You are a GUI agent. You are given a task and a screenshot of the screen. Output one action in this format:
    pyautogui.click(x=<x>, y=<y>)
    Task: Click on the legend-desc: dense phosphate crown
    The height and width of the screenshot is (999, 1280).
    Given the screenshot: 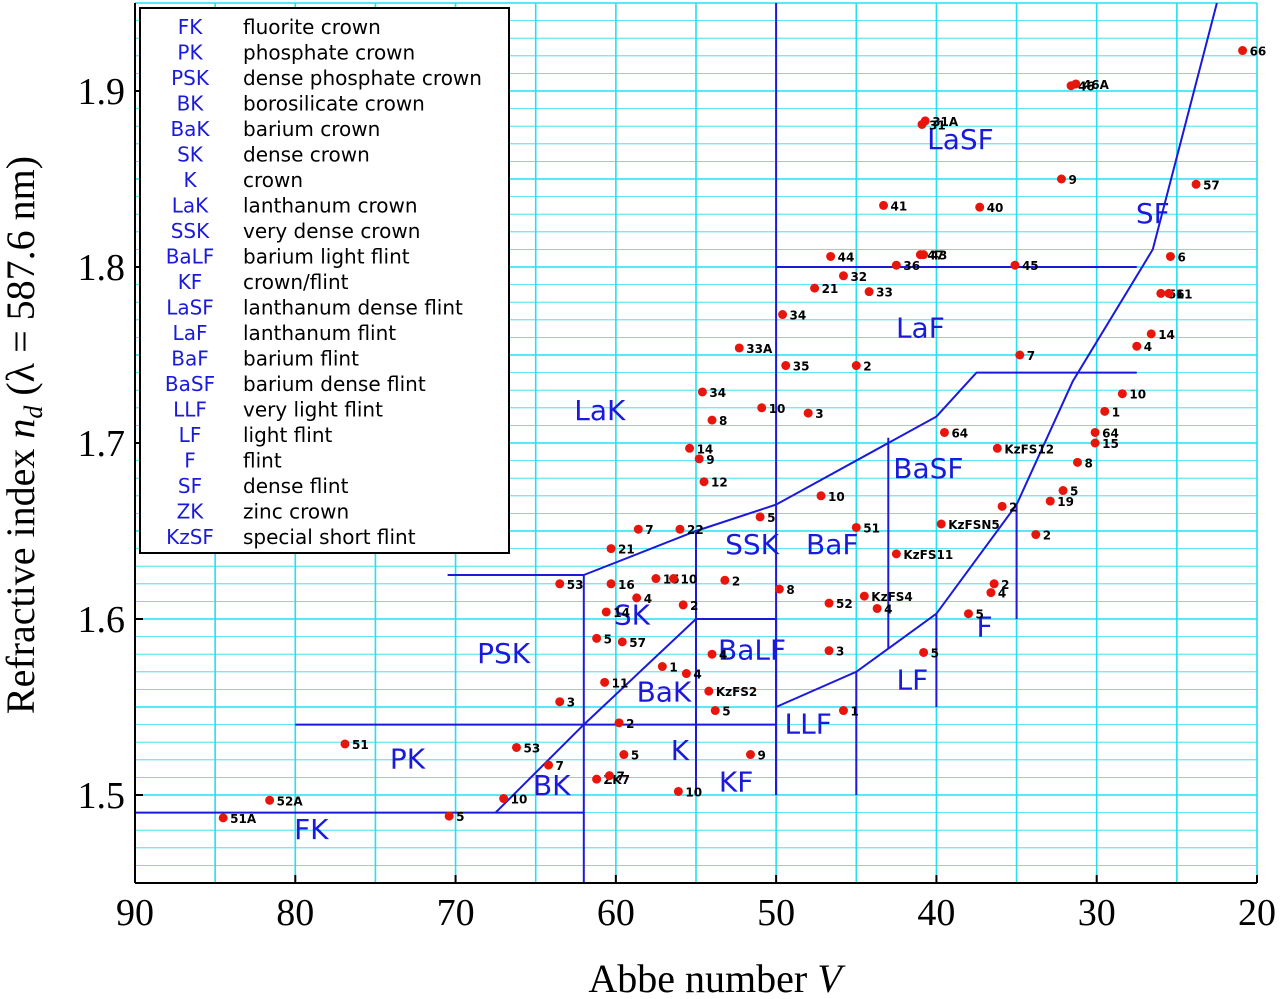 What is the action you would take?
    pyautogui.click(x=362, y=78)
    